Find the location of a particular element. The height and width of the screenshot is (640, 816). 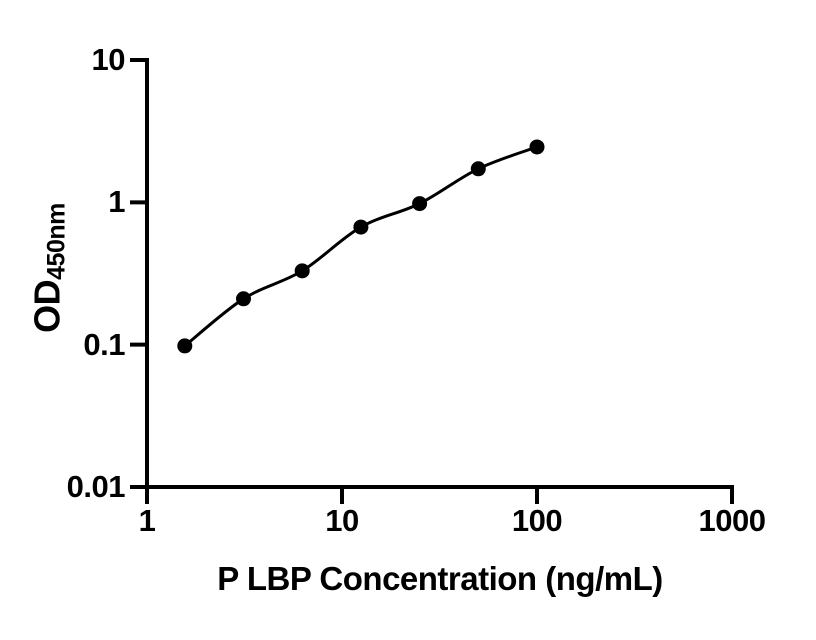

x-tick-label: 1 is located at coordinates (147, 520).